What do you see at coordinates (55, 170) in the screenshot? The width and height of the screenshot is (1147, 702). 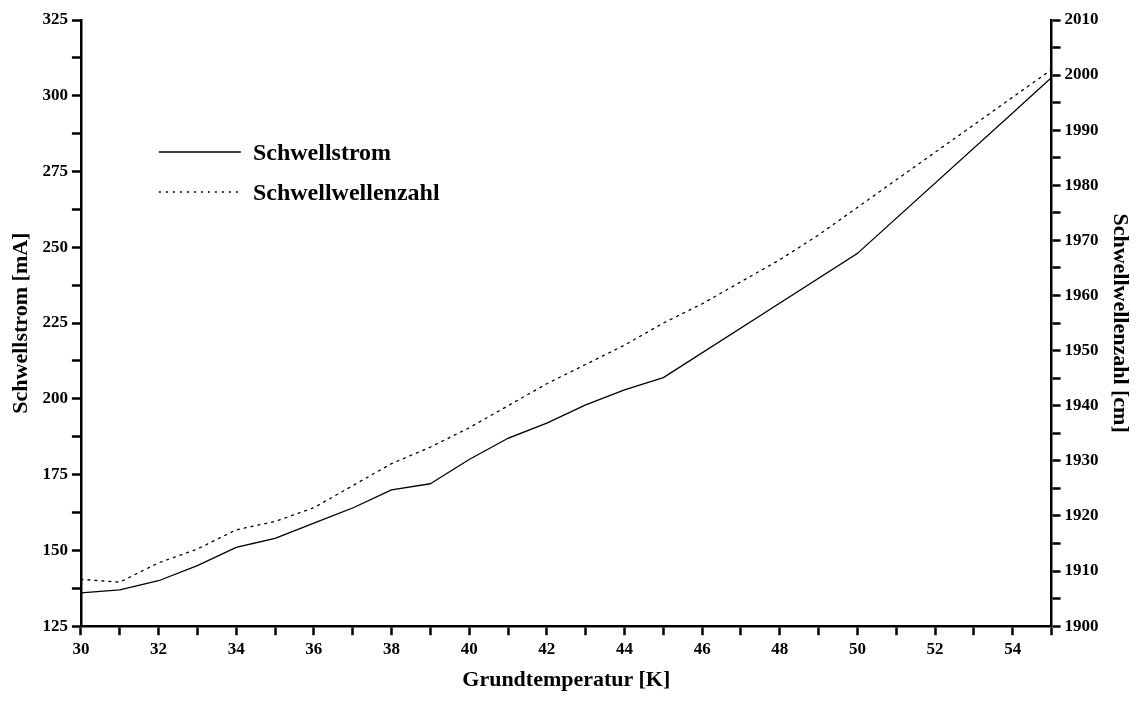 I see `y-tick-label: 275` at bounding box center [55, 170].